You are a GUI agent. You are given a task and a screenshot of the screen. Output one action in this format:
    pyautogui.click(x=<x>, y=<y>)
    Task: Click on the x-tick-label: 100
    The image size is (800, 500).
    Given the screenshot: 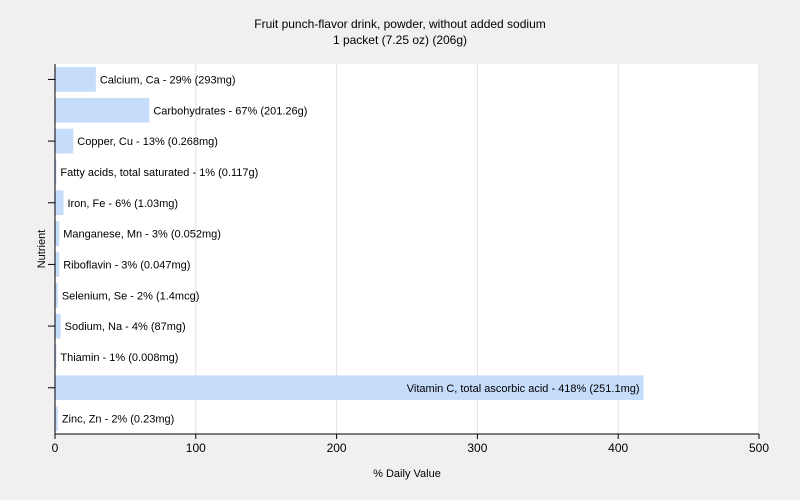 What is the action you would take?
    pyautogui.click(x=196, y=448)
    